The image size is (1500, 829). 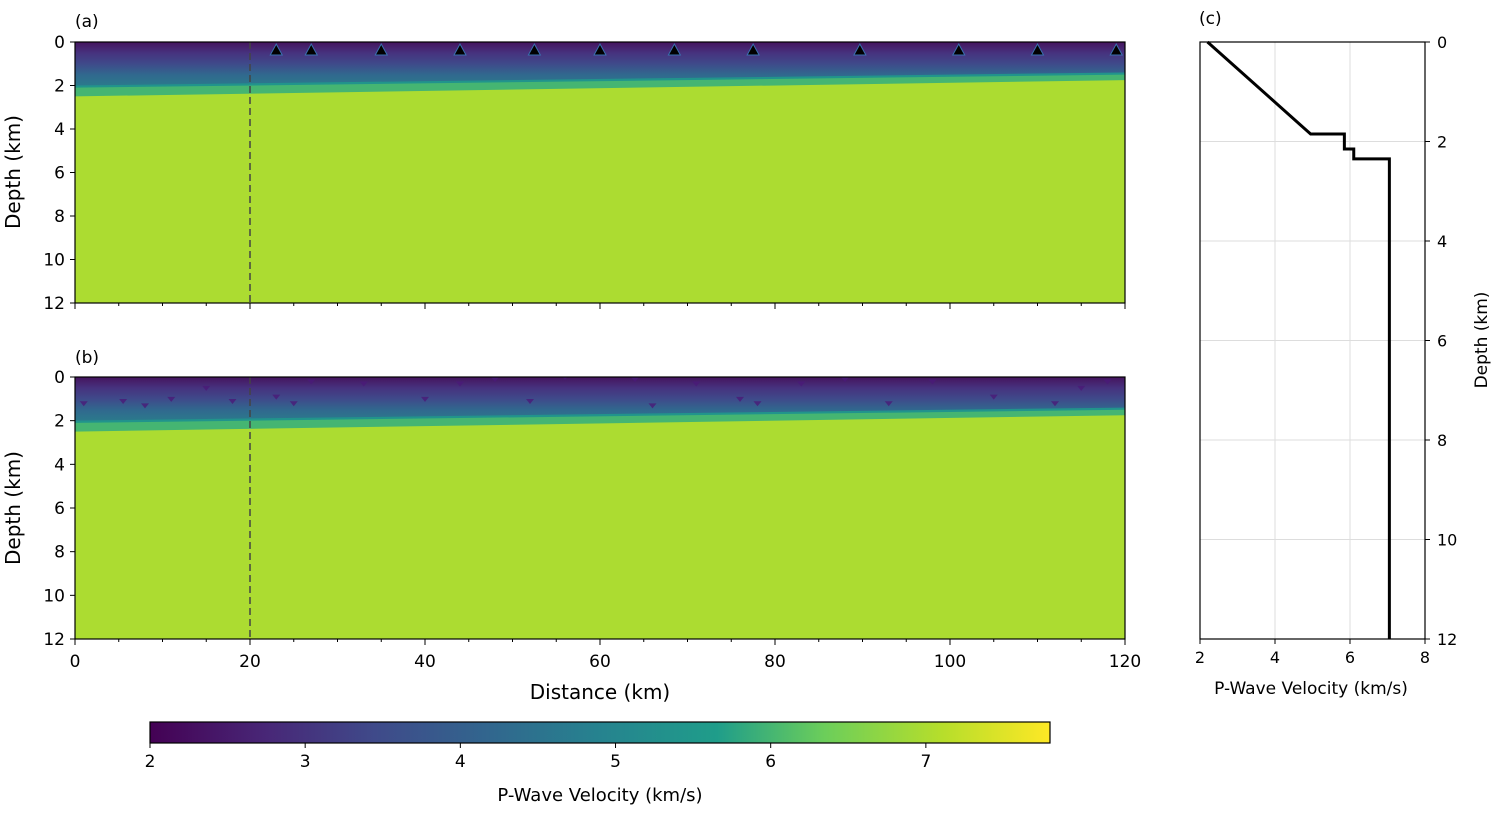 What do you see at coordinates (950, 662) in the screenshot?
I see `x-tick-label: 100` at bounding box center [950, 662].